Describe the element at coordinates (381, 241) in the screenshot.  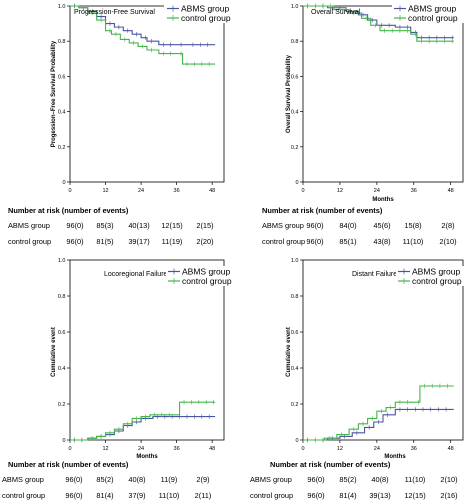
I see `risk-cell: 43(8)` at that location.